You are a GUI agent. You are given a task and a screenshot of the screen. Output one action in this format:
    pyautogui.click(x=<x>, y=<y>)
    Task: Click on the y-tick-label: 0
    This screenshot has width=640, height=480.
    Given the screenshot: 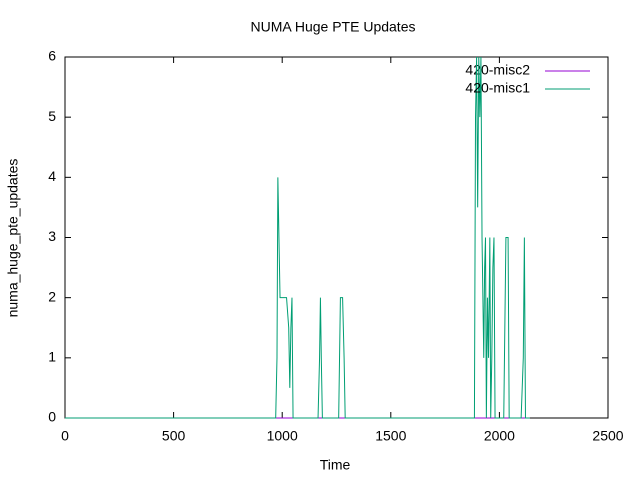 What is the action you would take?
    pyautogui.click(x=52, y=417)
    